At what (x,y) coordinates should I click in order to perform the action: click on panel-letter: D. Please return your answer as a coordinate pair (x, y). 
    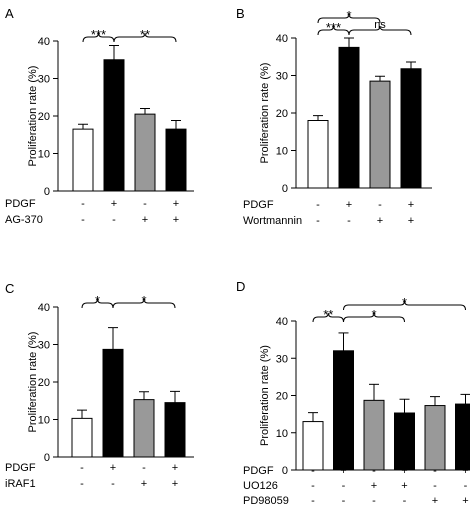
    Looking at the image, I should click on (240, 286).